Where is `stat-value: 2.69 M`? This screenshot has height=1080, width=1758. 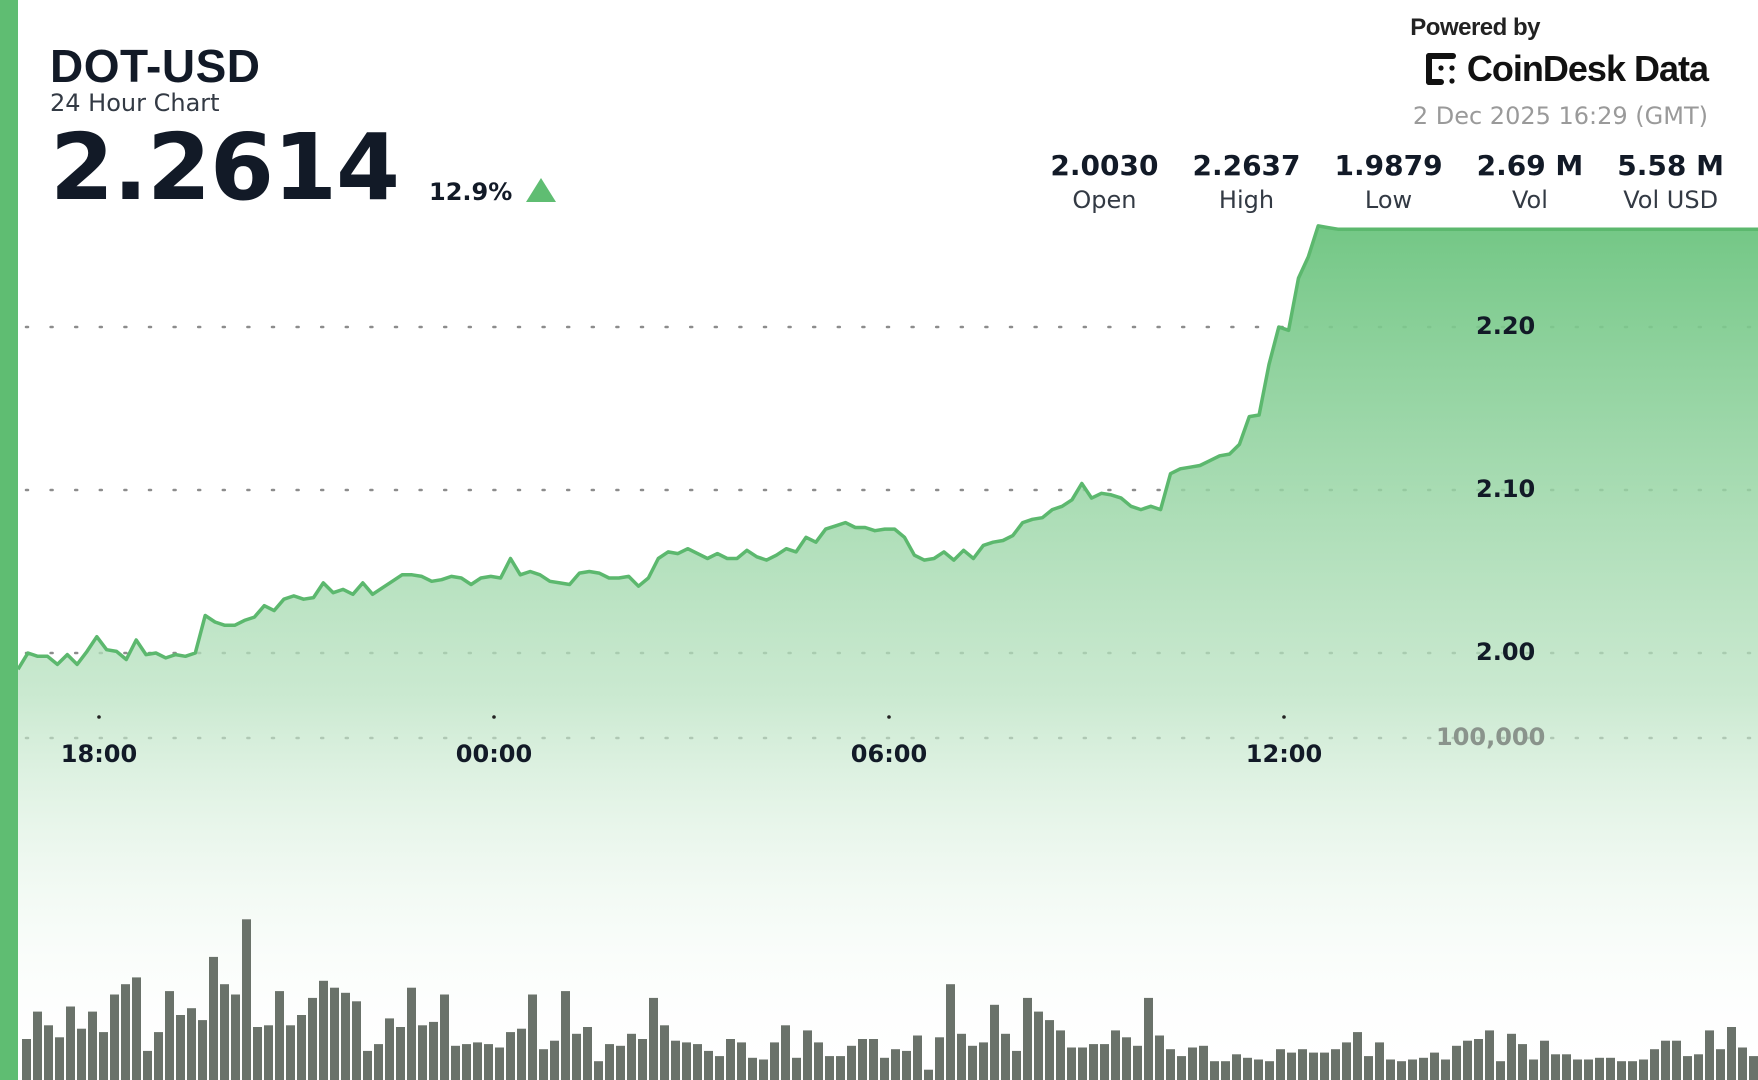
stat-value: 2.69 M is located at coordinates (1530, 165).